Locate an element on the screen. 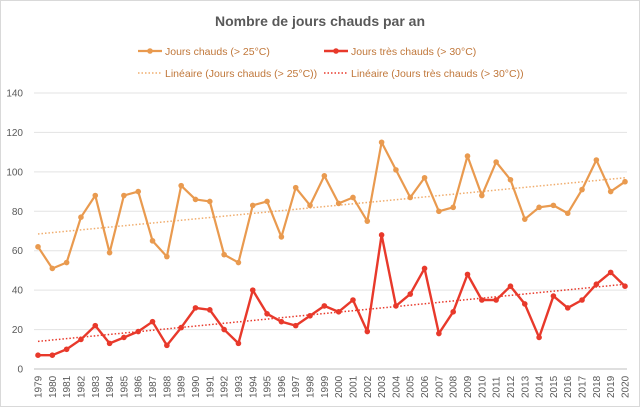 Image resolution: width=640 pixels, height=407 pixels. x-tick-label: 1990 is located at coordinates (196, 386).